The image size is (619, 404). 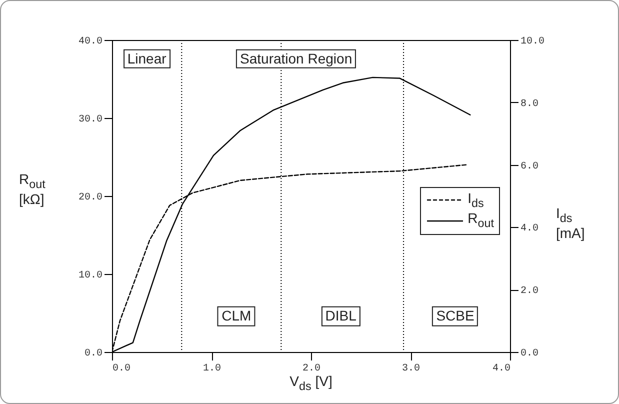 What do you see at coordinates (570, 223) in the screenshot?
I see `y2-axis-title: I$_{ds}$ [mA]` at bounding box center [570, 223].